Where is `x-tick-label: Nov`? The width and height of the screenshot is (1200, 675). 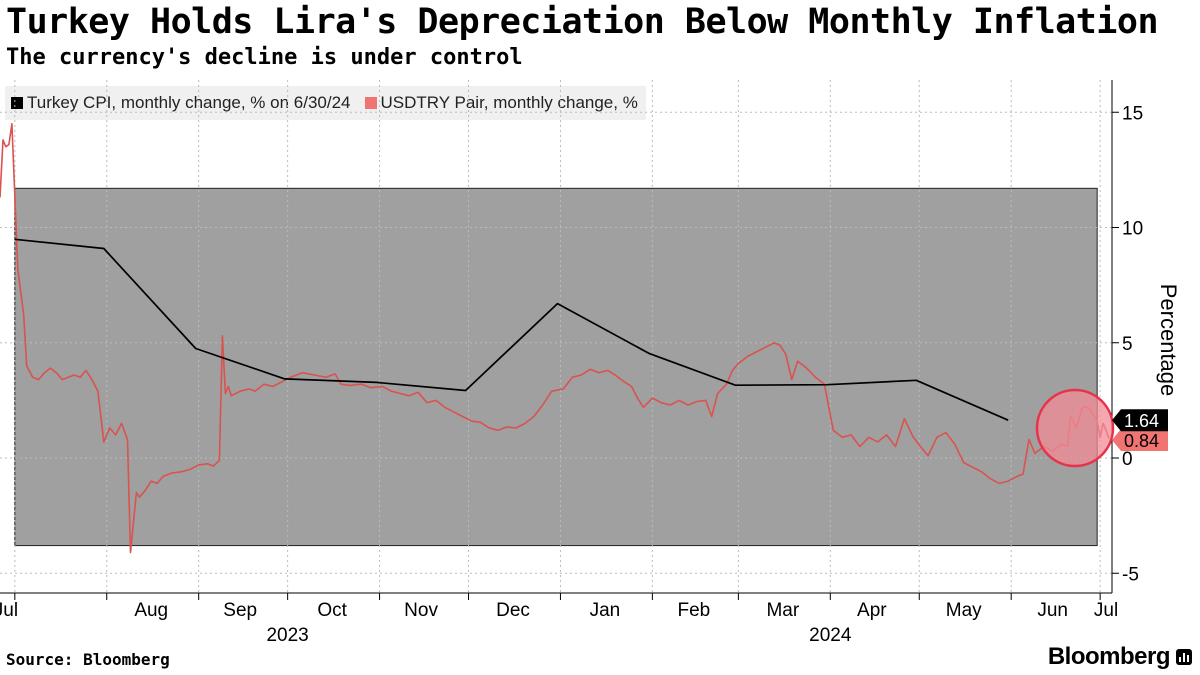 x-tick-label: Nov is located at coordinates (421, 610).